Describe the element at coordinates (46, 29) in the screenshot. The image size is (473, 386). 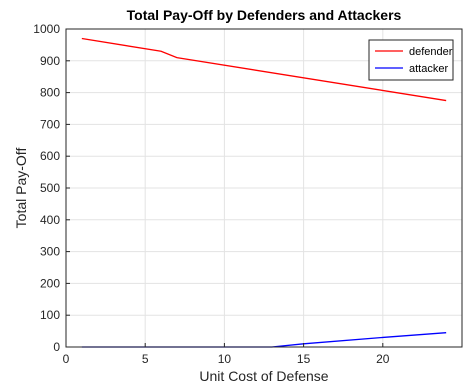
I see `y-tick-label: 1000` at that location.